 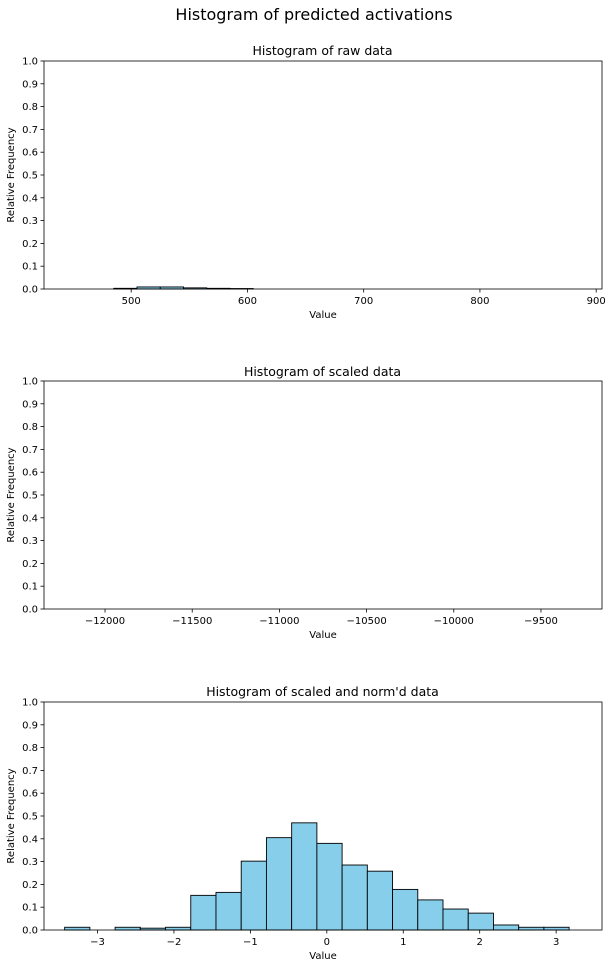 I want to click on scaled-data-x-ticks: −12000 −11500 −11000 −10500 −10000 −9500, so click(x=321, y=618).